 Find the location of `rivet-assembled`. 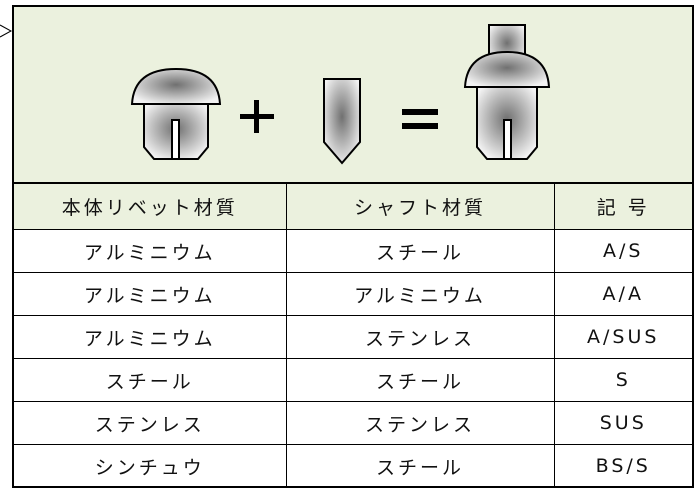

rivet-assembled is located at coordinates (507, 92).